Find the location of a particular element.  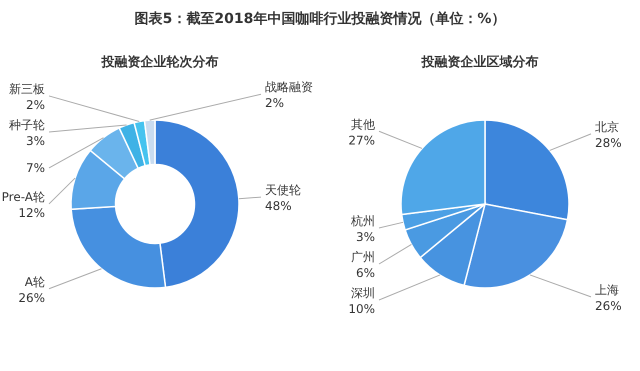

data-label: 6% is located at coordinates (365, 273).